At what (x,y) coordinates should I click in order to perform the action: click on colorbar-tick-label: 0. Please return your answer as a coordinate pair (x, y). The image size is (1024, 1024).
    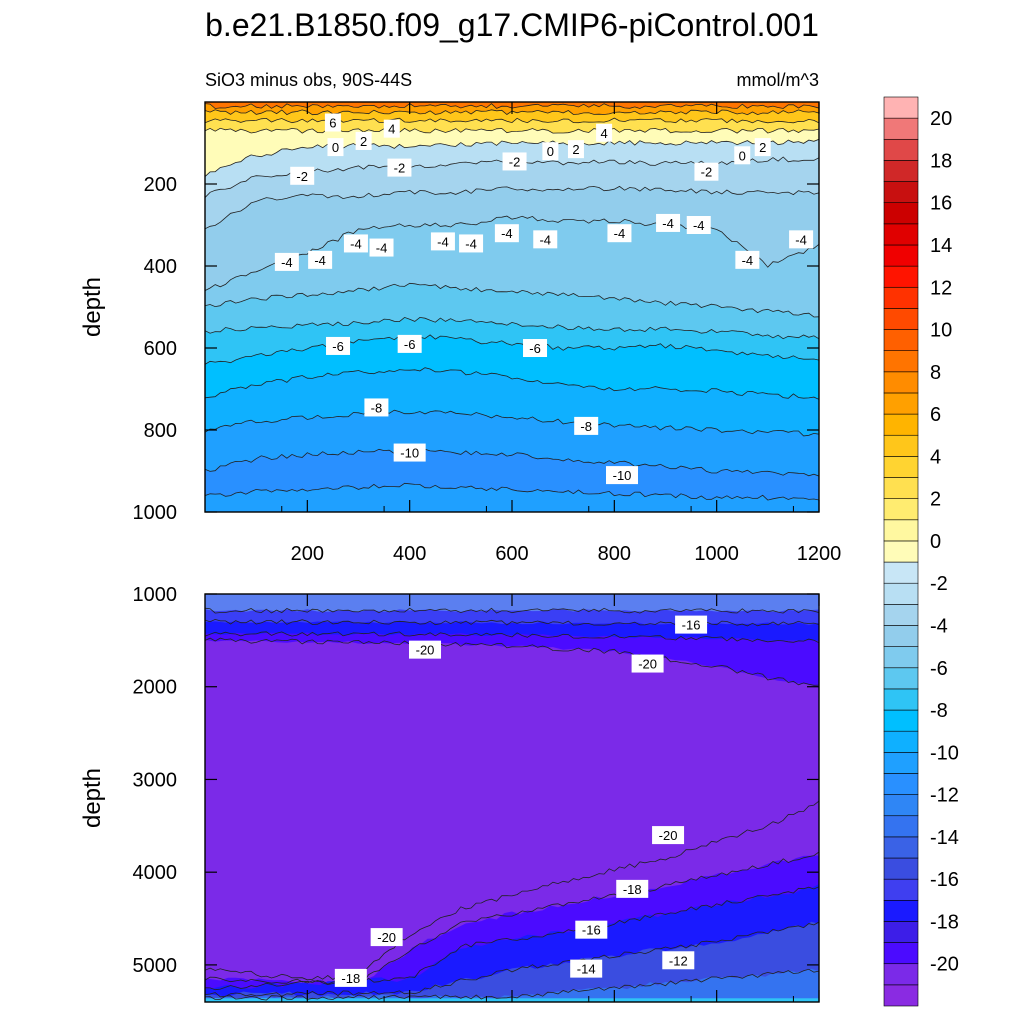
    Looking at the image, I should click on (935, 542).